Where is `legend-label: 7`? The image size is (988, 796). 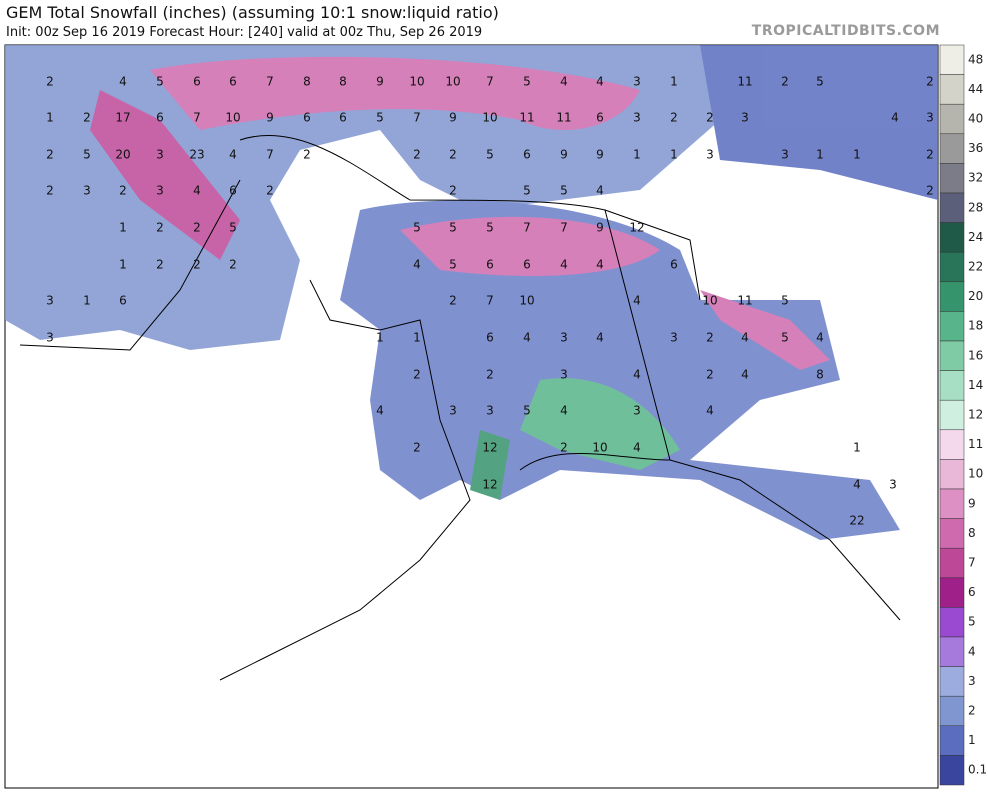
legend-label: 7 is located at coordinates (972, 563).